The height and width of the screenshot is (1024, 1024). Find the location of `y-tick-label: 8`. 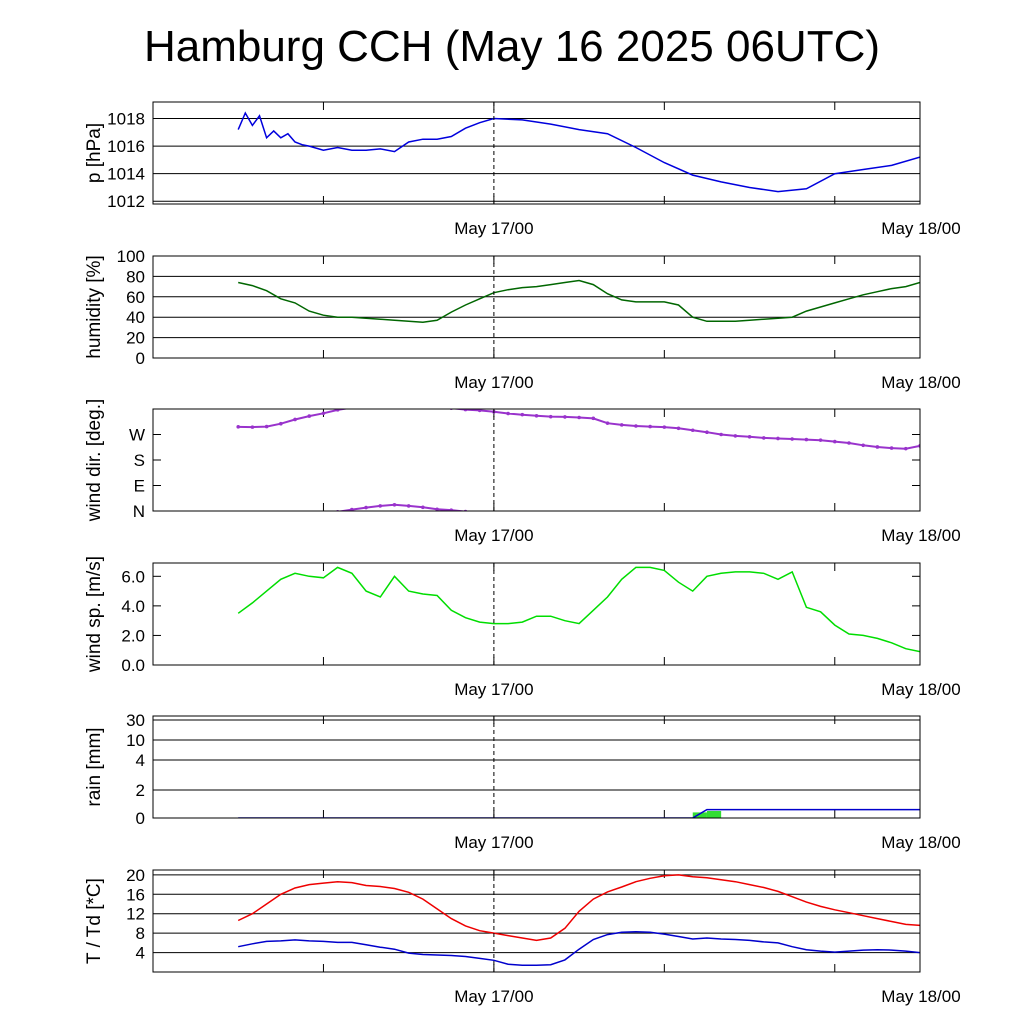

y-tick-label: 8 is located at coordinates (140, 933).